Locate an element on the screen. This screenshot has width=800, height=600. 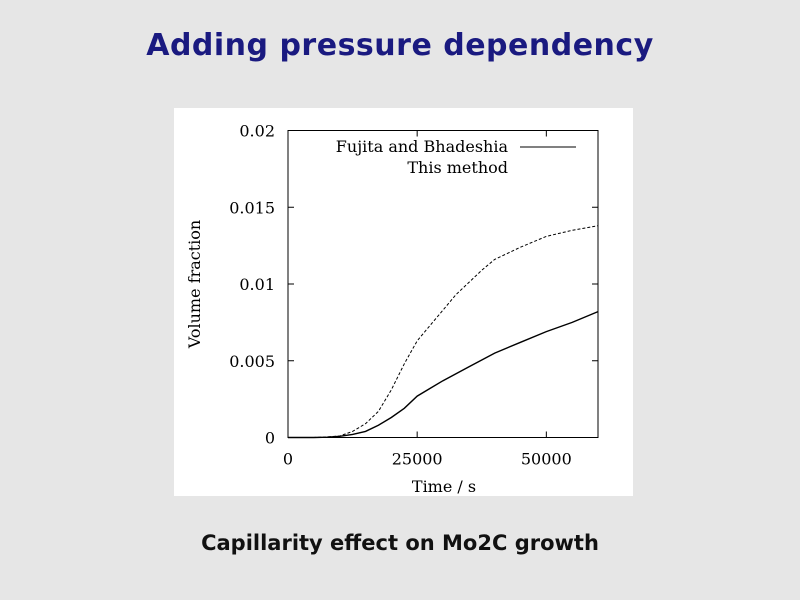
series-line-this-method is located at coordinates (443, 331).